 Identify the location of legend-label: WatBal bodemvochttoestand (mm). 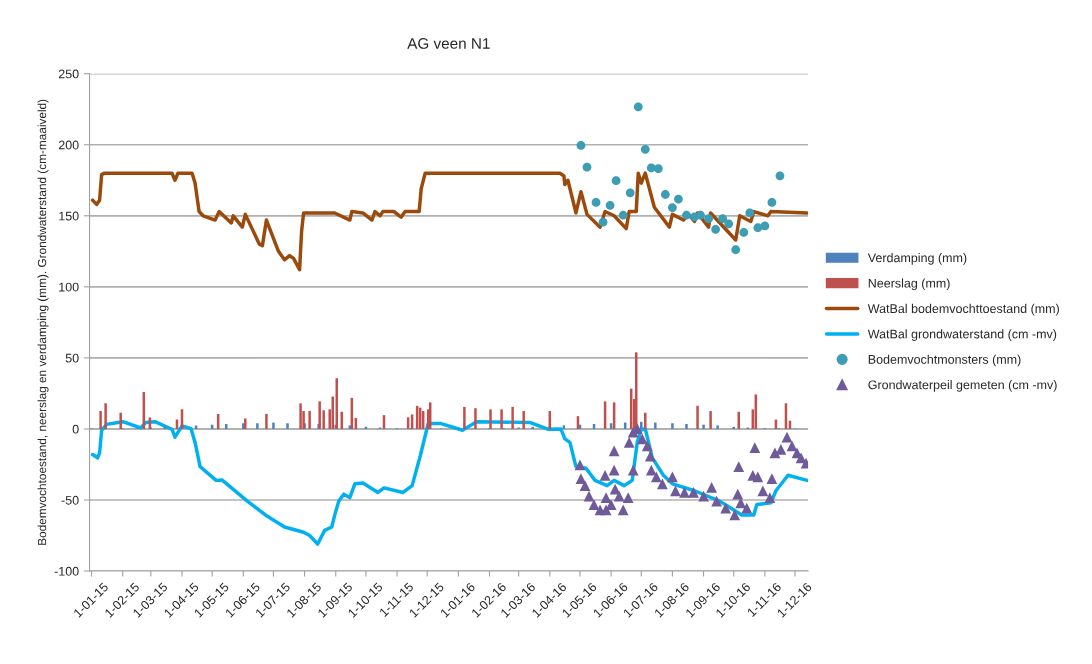
(963, 309).